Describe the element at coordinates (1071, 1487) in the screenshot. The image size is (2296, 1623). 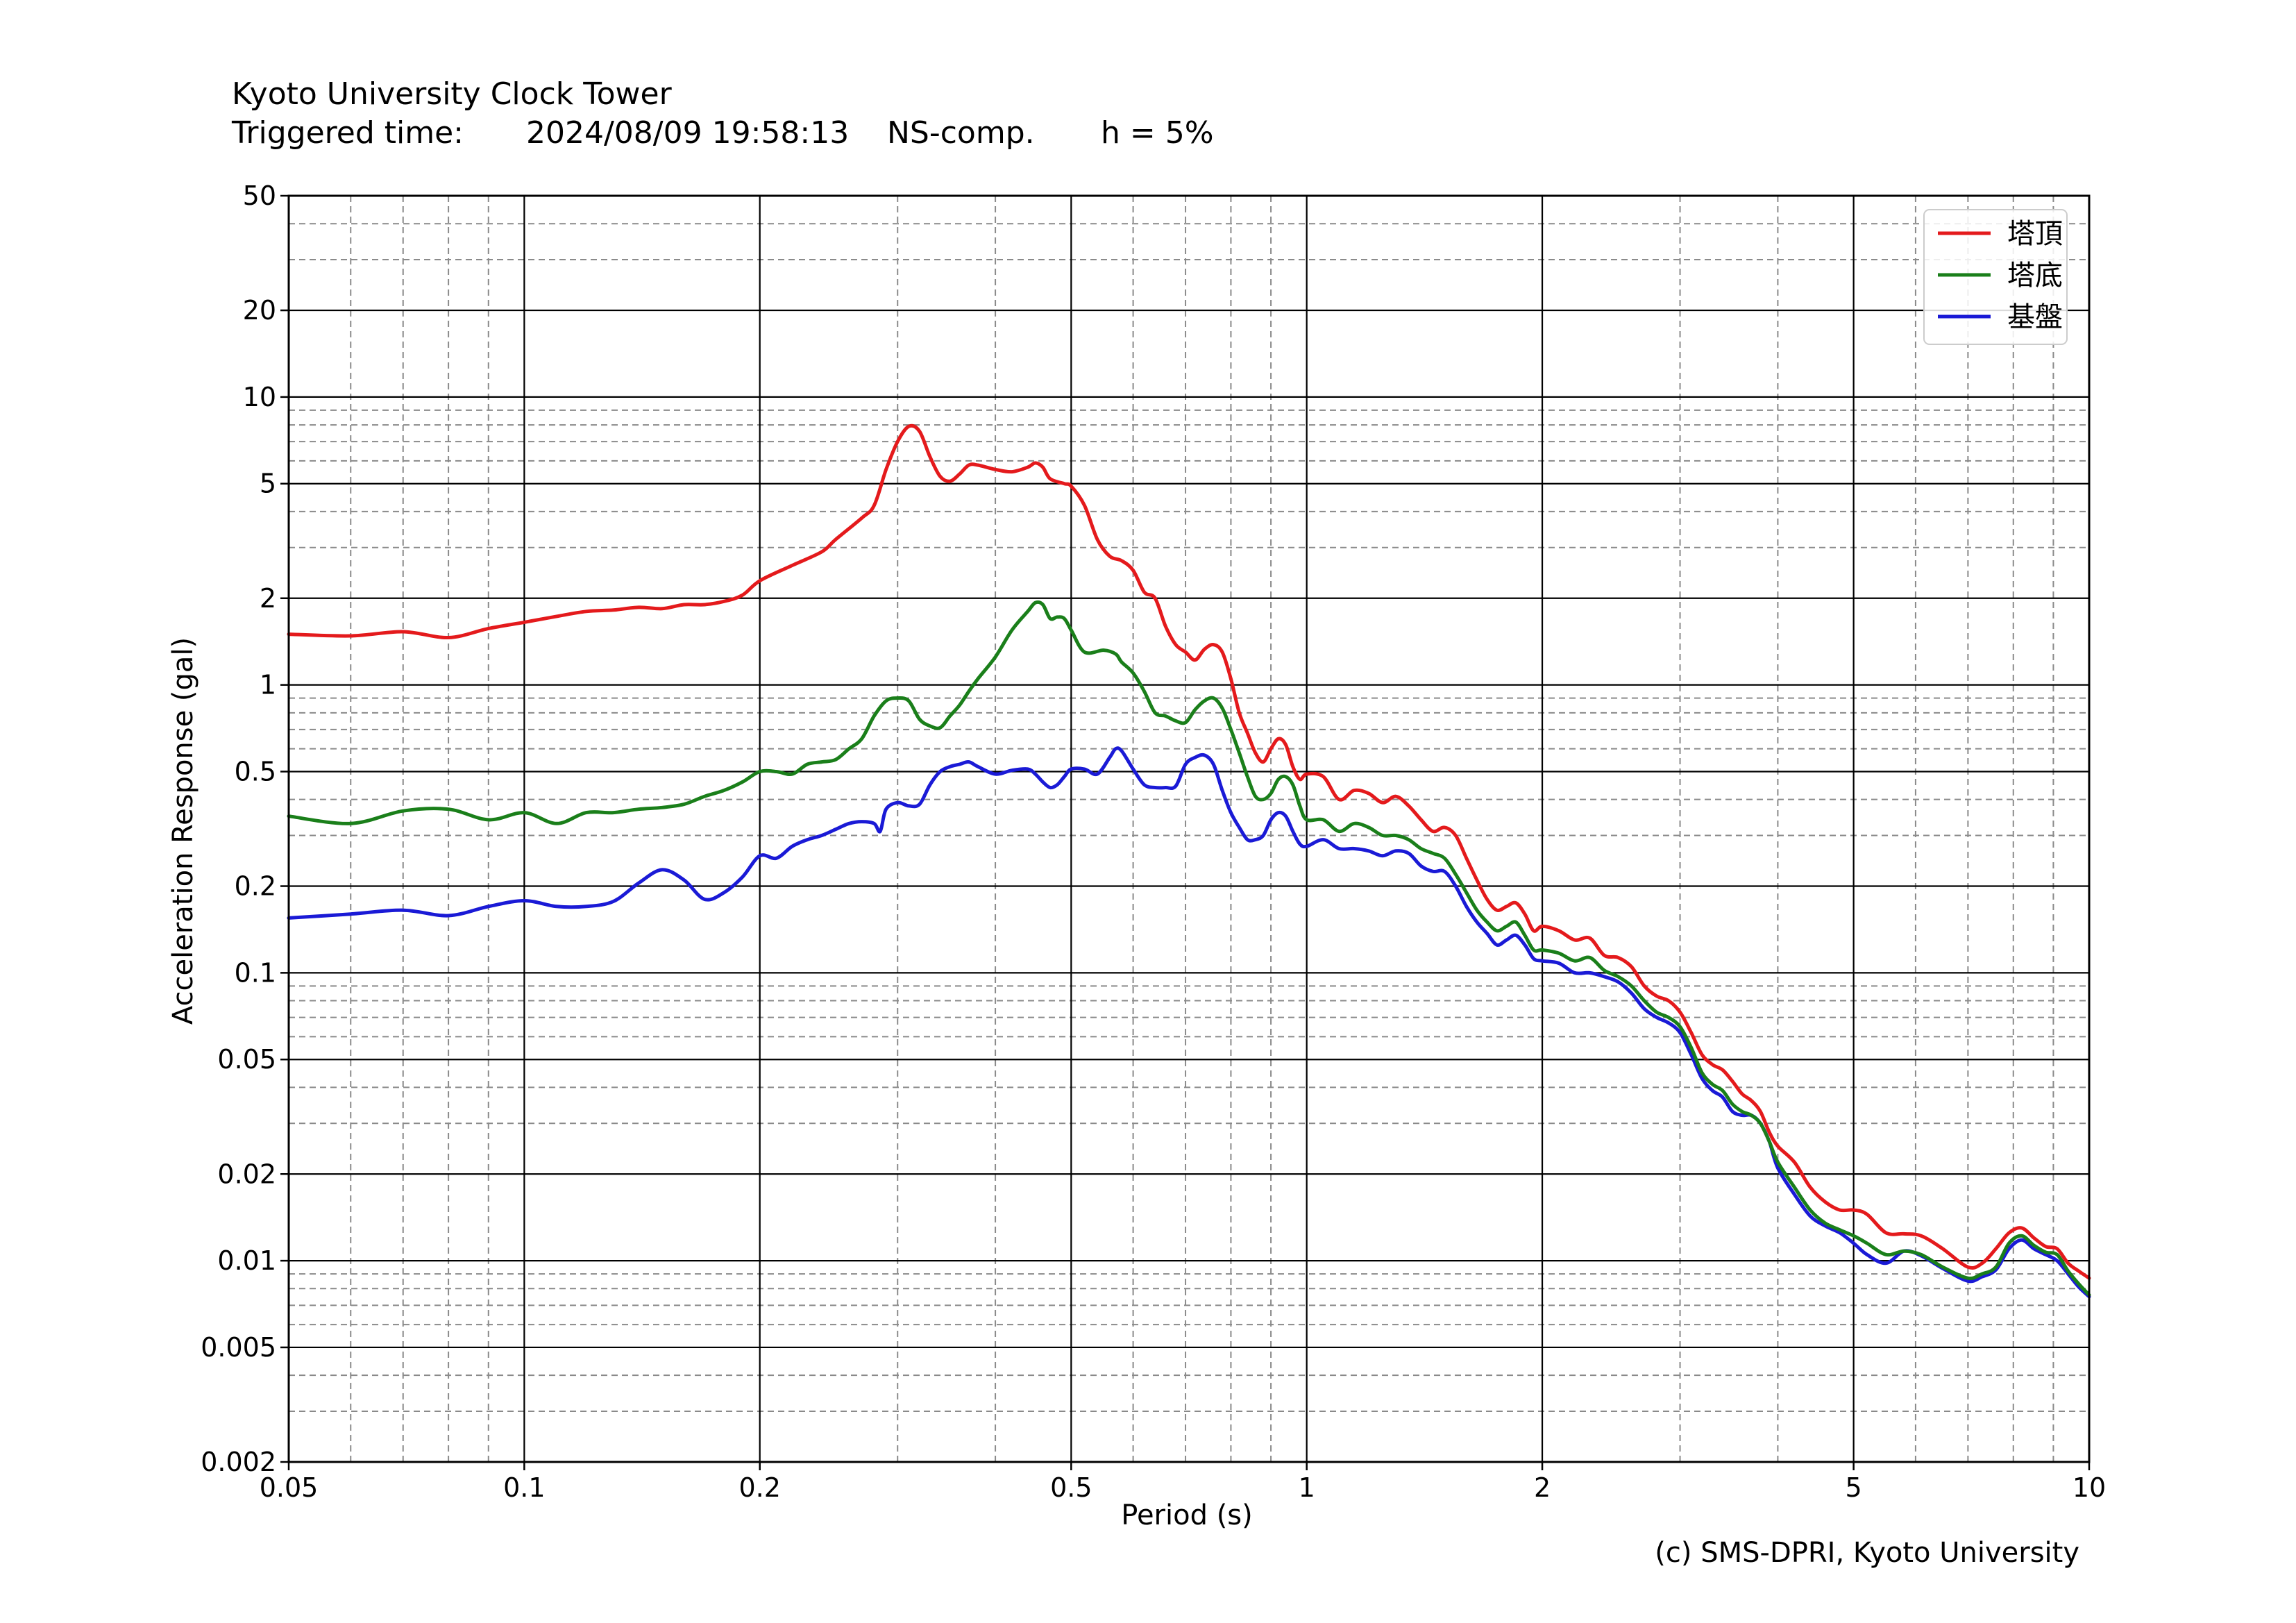
I see `x-tick-label: 0.5` at that location.